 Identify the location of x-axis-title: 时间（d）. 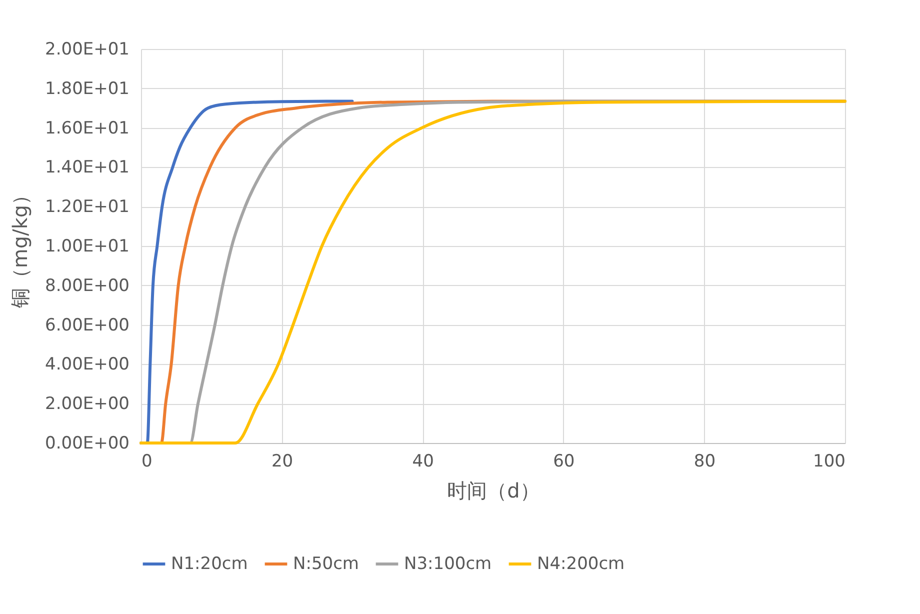
(493, 490).